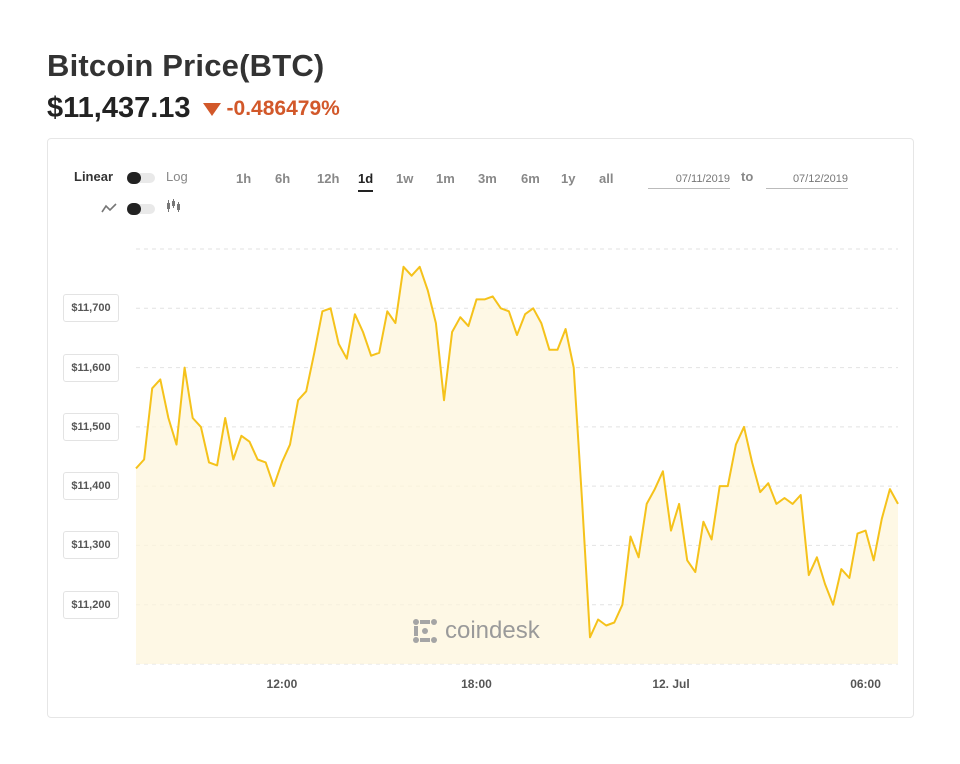 This screenshot has height=764, width=960. I want to click on y-tick-label: $11,500, so click(91, 426).